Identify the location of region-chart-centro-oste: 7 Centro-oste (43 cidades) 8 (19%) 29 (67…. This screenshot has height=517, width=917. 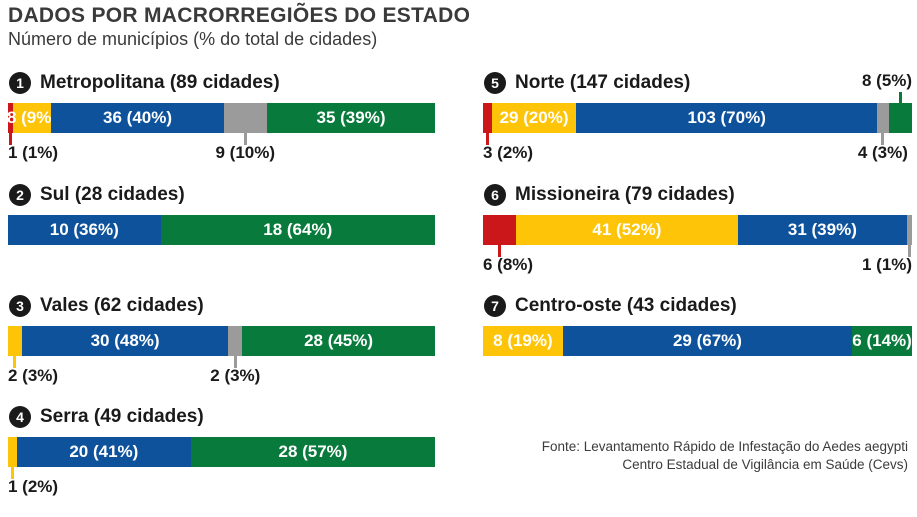
(697, 325).